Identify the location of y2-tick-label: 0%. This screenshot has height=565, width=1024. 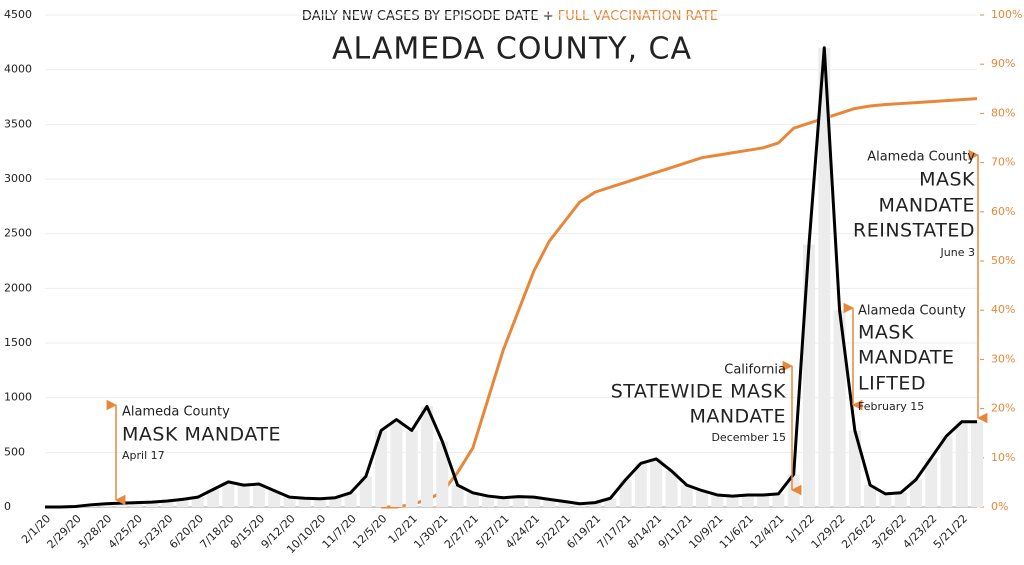
(999, 506).